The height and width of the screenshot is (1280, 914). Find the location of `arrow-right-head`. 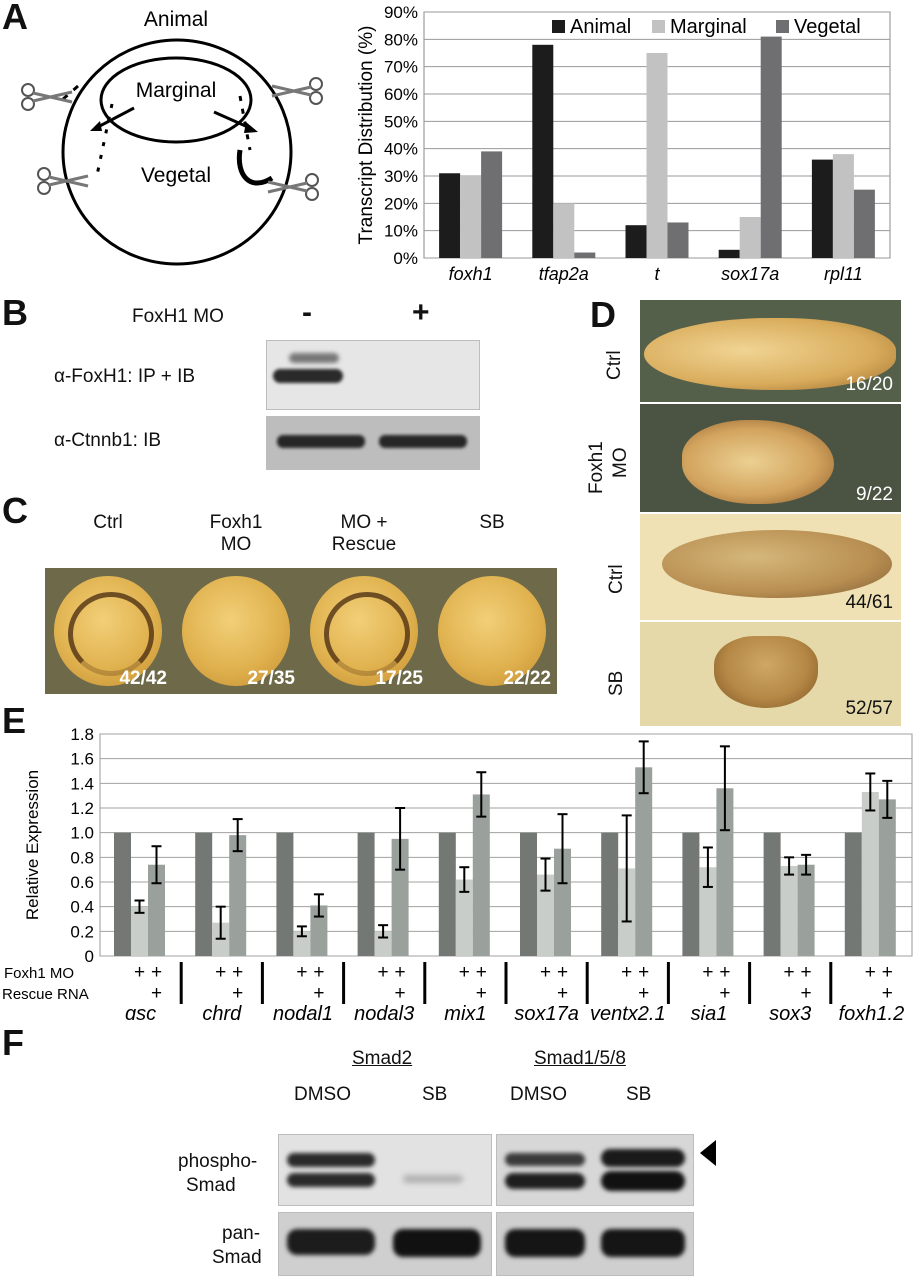

arrow-right-head is located at coordinates (251, 127).